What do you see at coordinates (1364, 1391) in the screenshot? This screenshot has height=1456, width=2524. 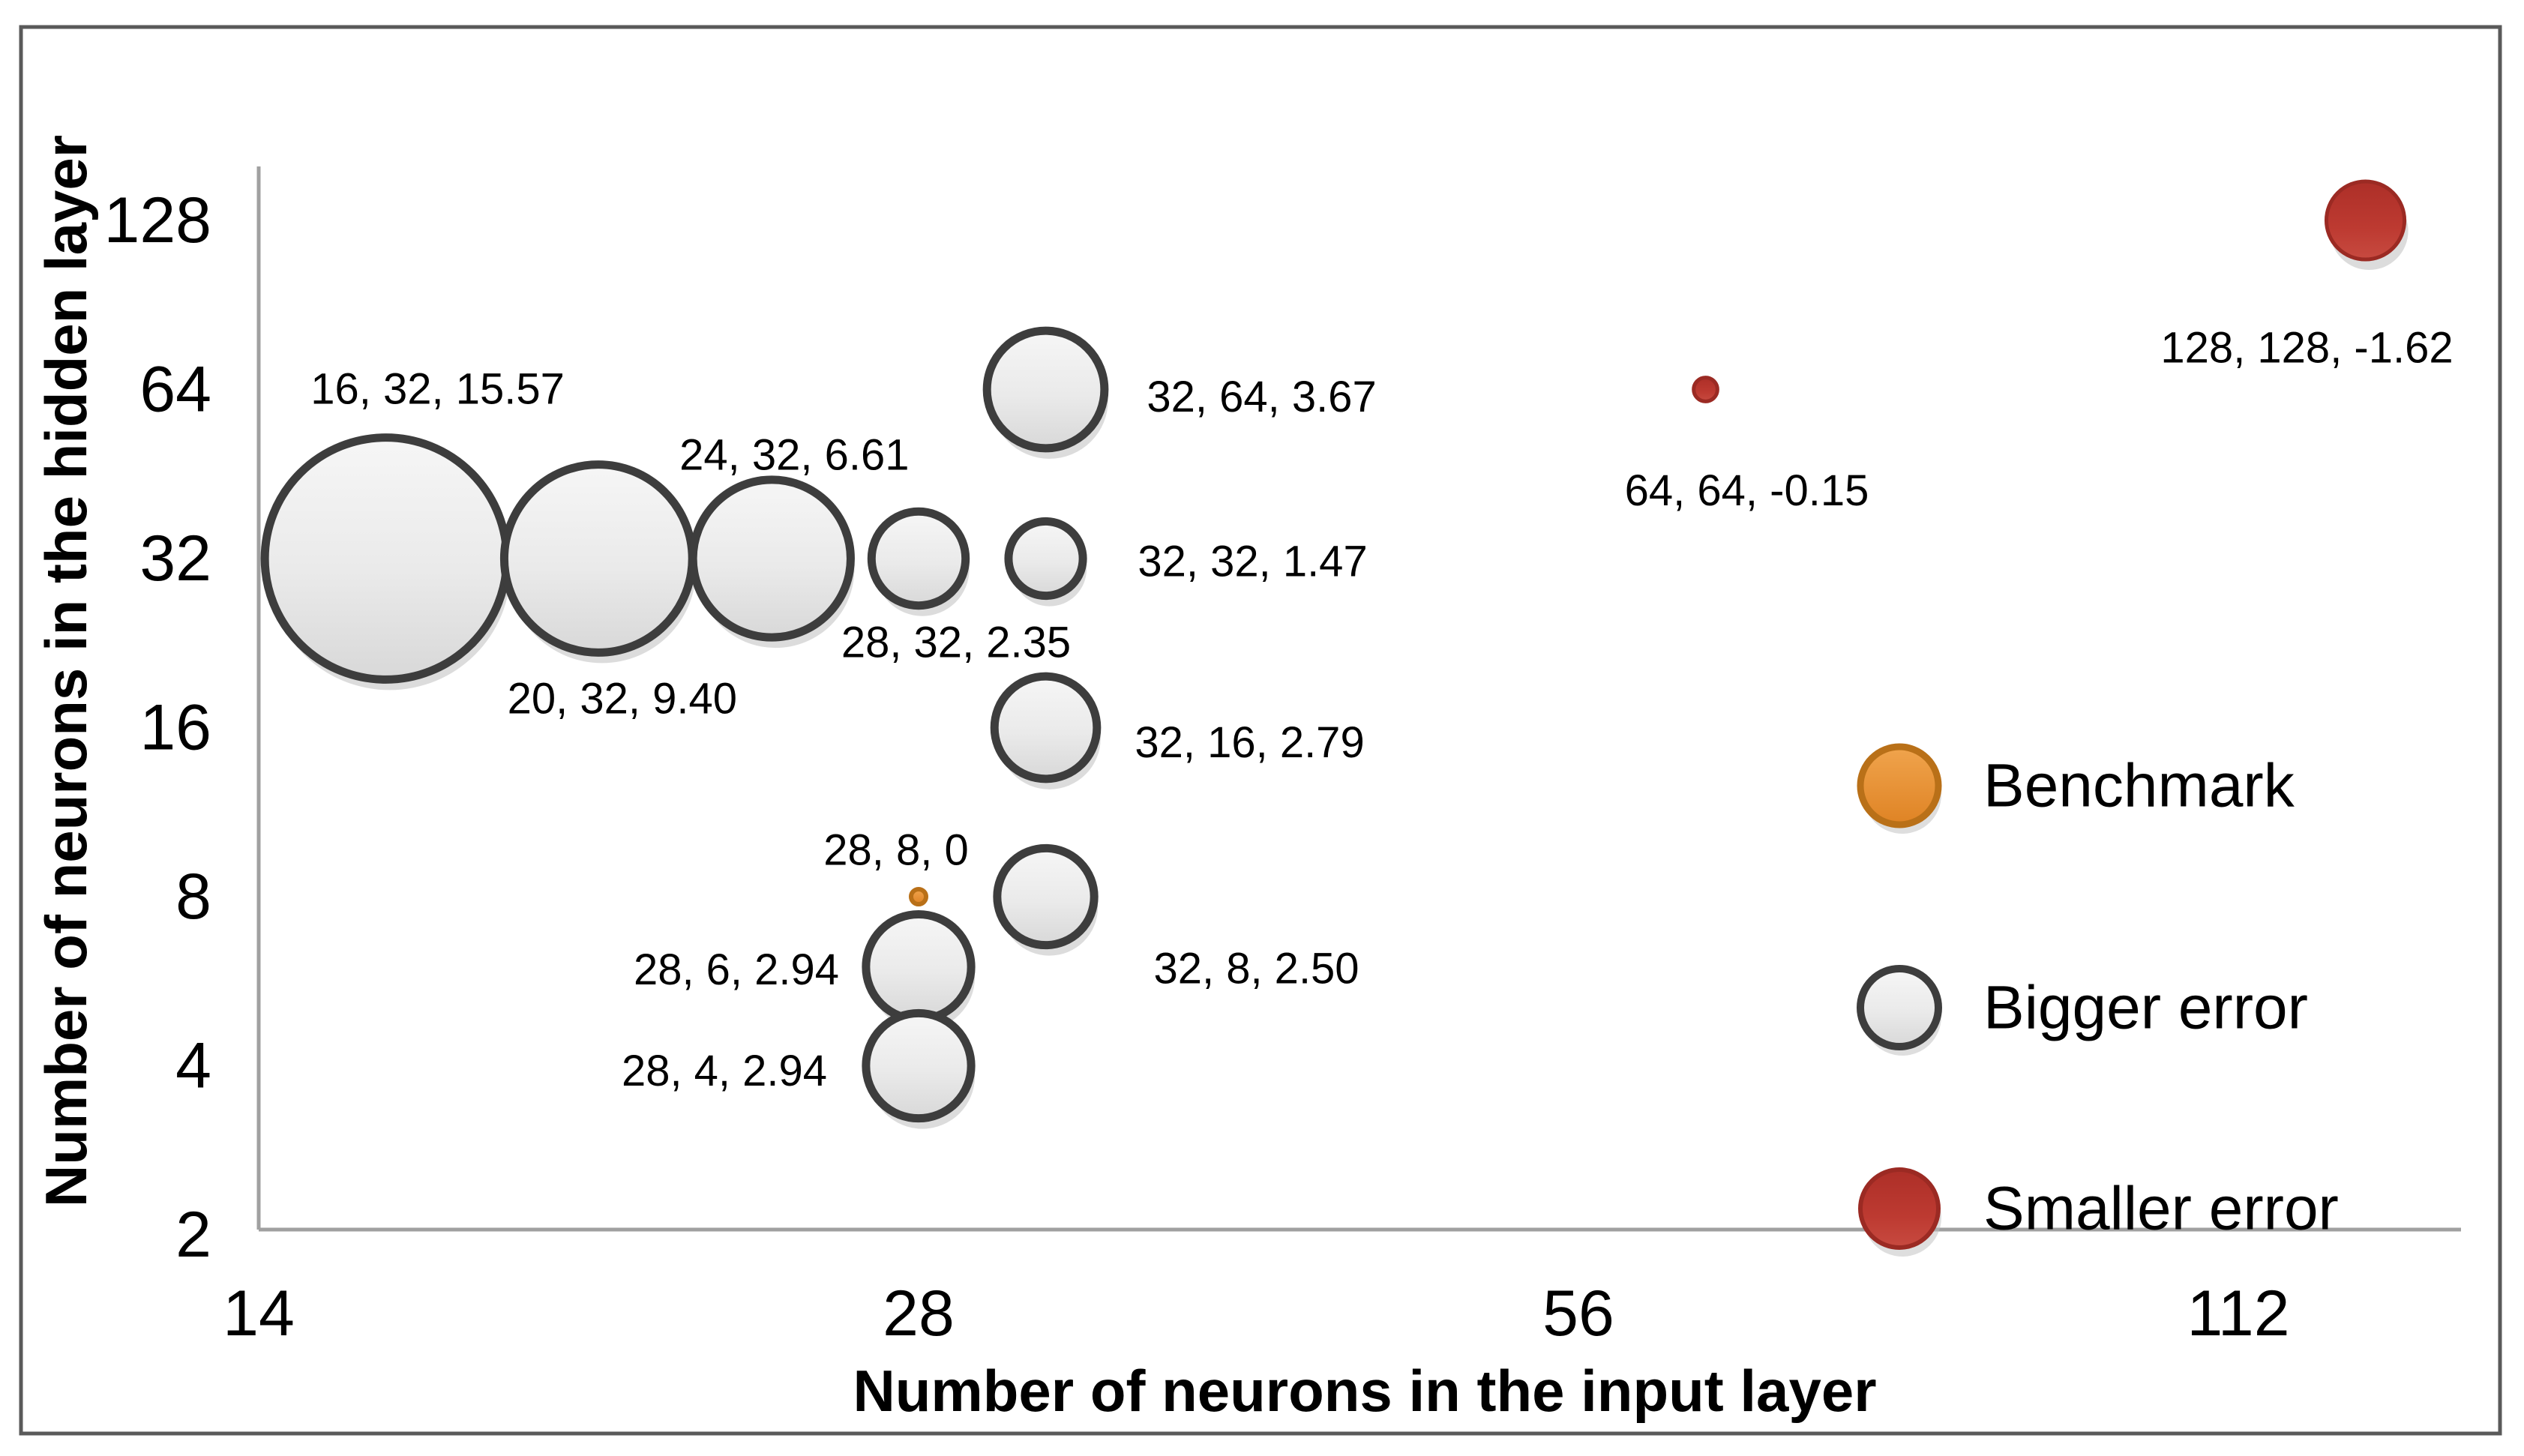 I see `x-axis-title: Number of neurons in the input layer` at bounding box center [1364, 1391].